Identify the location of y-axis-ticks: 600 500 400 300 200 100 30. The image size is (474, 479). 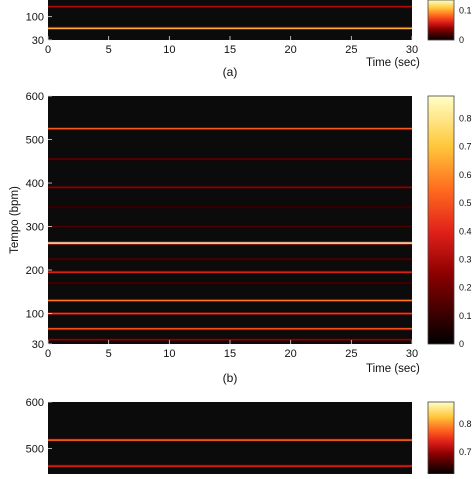
(39, 221).